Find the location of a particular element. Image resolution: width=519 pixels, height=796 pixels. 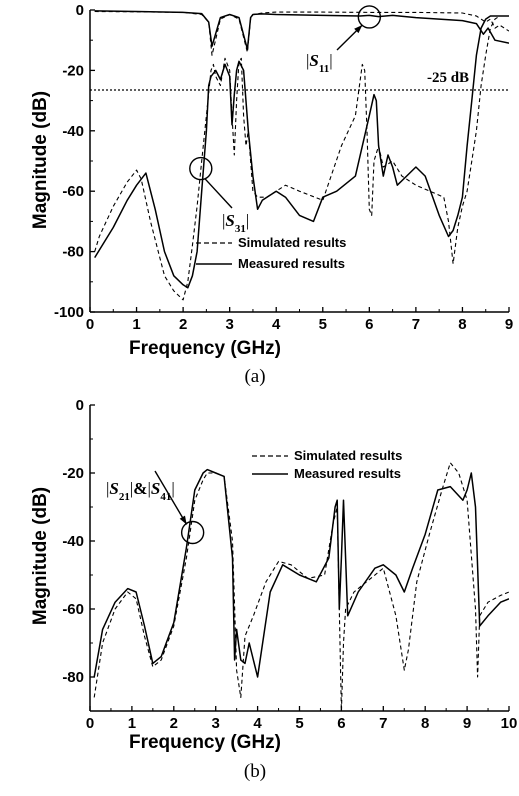

s11-base: S is located at coordinates (313, 60).